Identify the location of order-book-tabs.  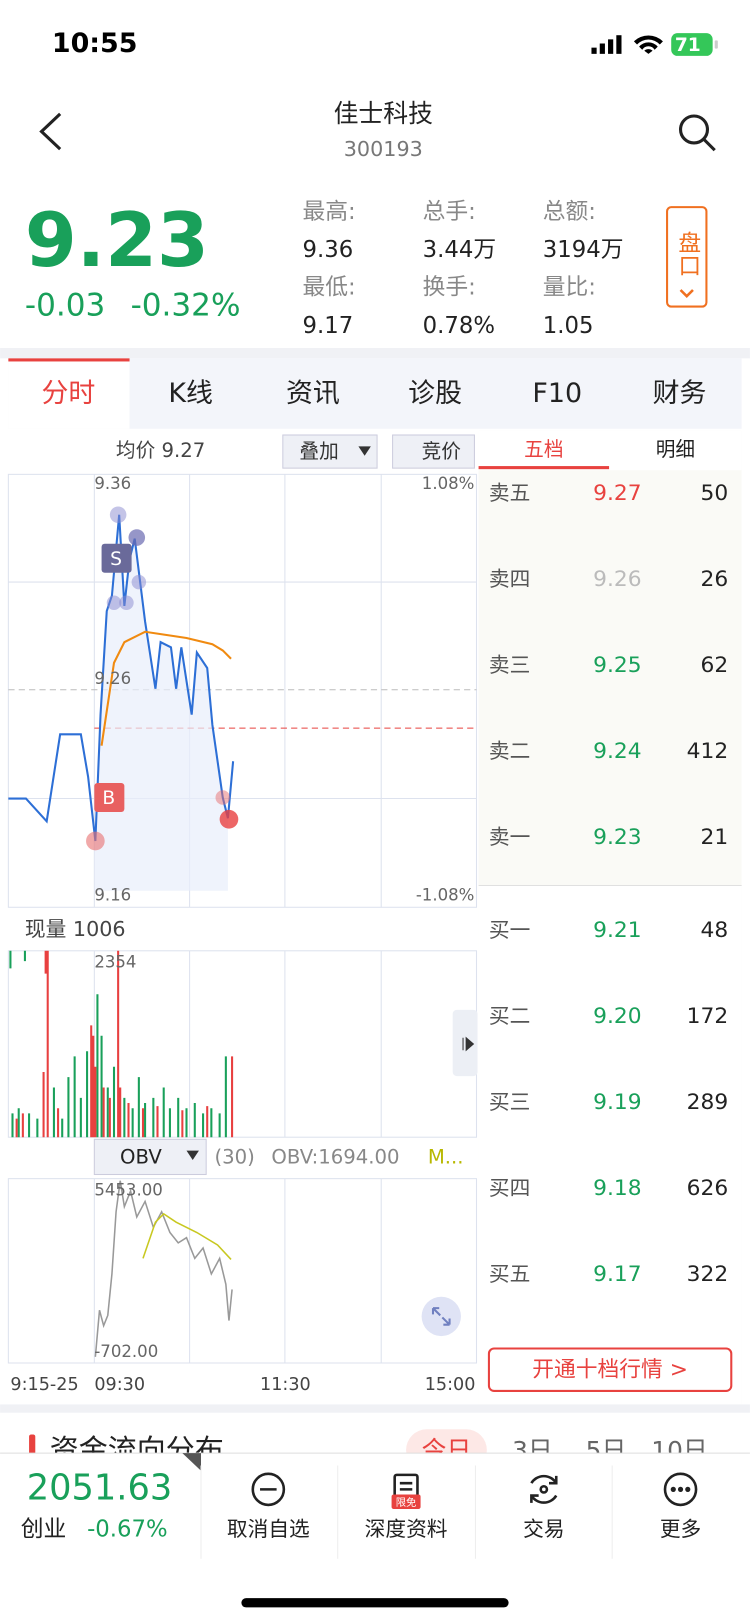
(610, 450).